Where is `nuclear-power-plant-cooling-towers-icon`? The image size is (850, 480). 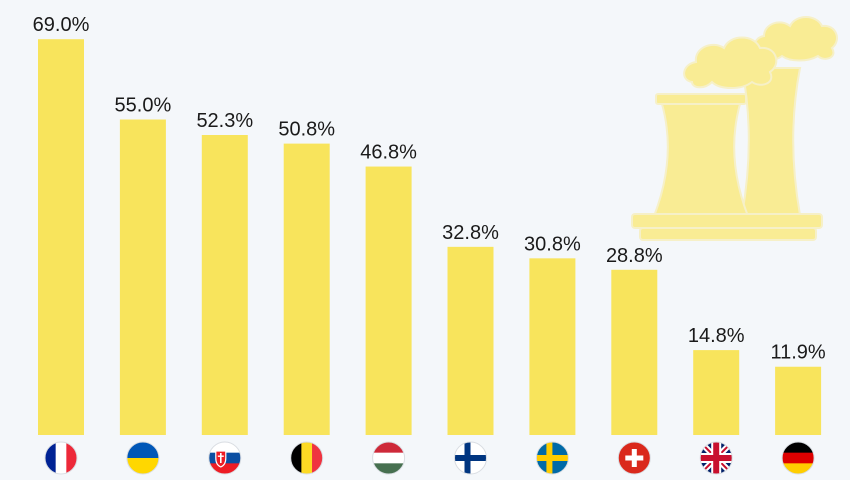 nuclear-power-plant-cooling-towers-icon is located at coordinates (734, 128).